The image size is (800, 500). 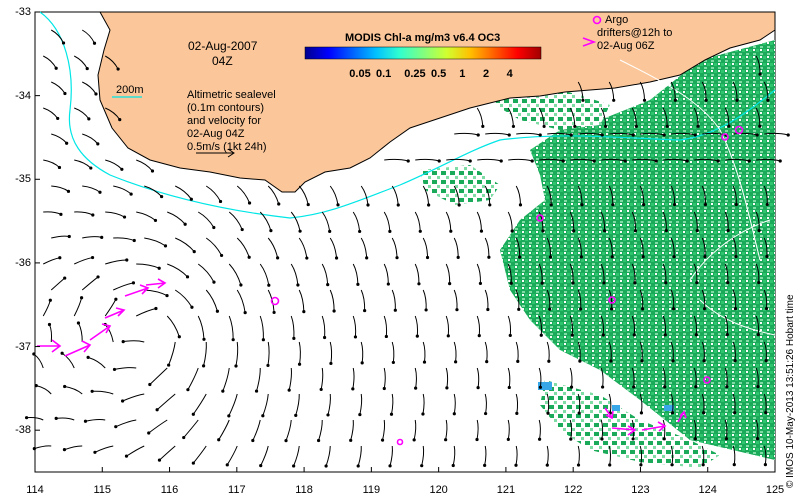 What do you see at coordinates (617, 20) in the screenshot?
I see `argo-legend-line: Argo` at bounding box center [617, 20].